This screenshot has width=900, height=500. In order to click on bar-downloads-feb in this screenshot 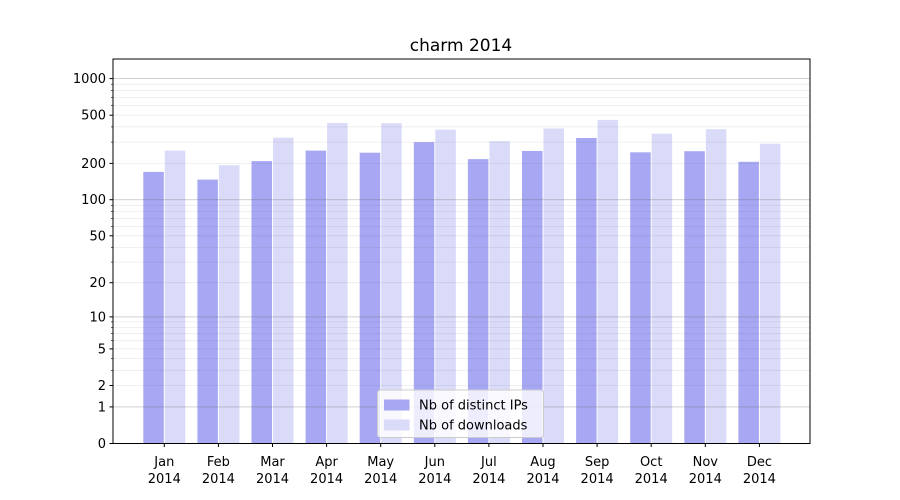, I will do `click(229, 304)`.